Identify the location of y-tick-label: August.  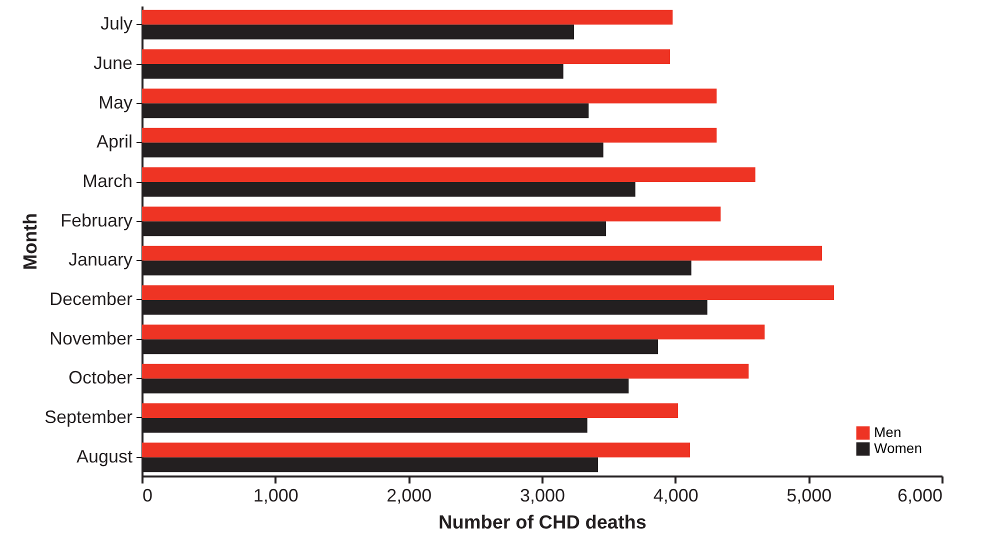
(104, 456).